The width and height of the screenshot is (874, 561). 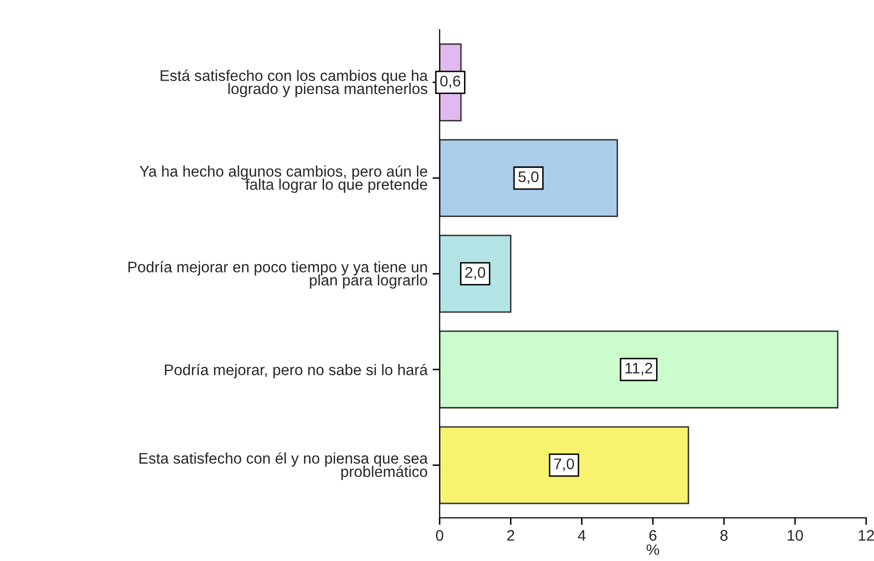 What do you see at coordinates (296, 371) in the screenshot?
I see `y-tick-label: Podría mejorar, pero no sabe si lo hará` at bounding box center [296, 371].